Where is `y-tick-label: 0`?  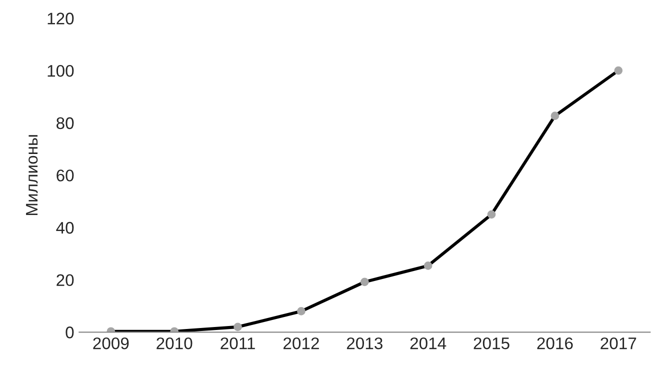 y-tick-label: 0 is located at coordinates (70, 332).